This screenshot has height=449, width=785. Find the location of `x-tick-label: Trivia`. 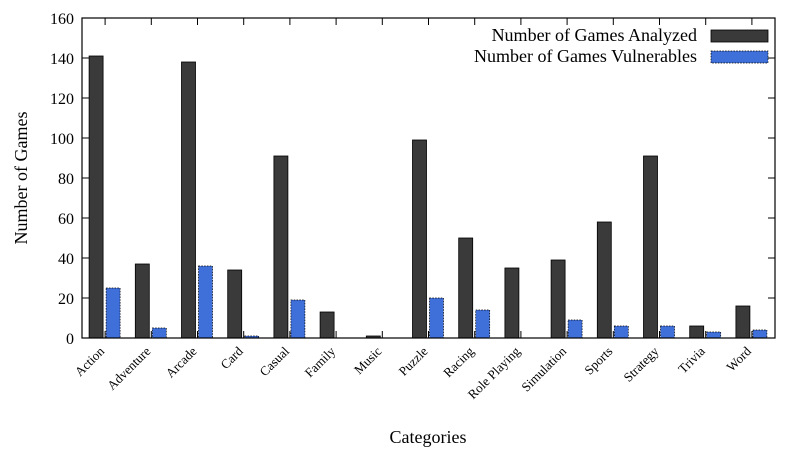

x-tick-label: Trivia is located at coordinates (691, 359).